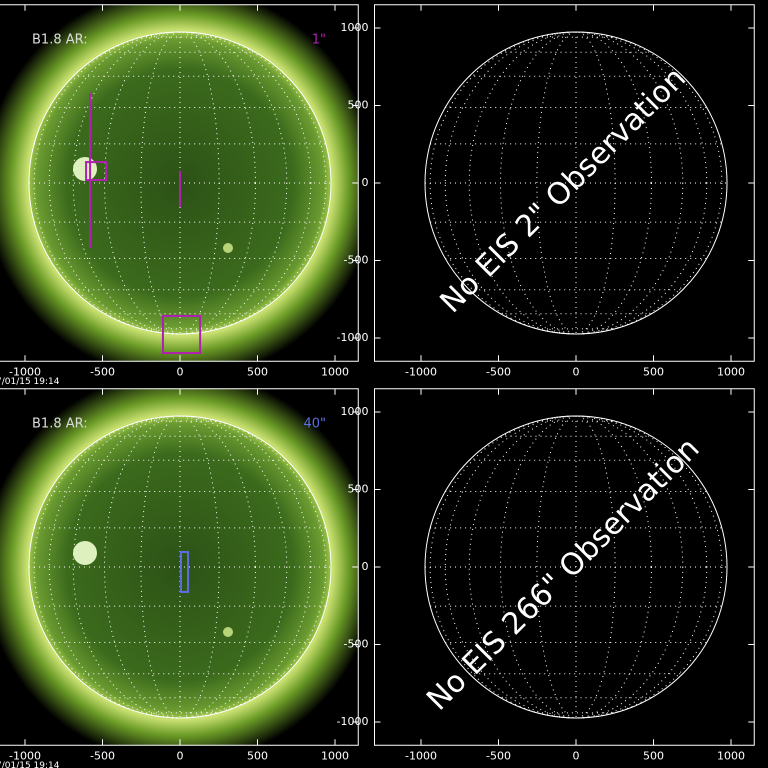 The height and width of the screenshot is (768, 768). Describe the element at coordinates (319, 40) in the screenshot. I see `resolution-label: 1"` at that location.